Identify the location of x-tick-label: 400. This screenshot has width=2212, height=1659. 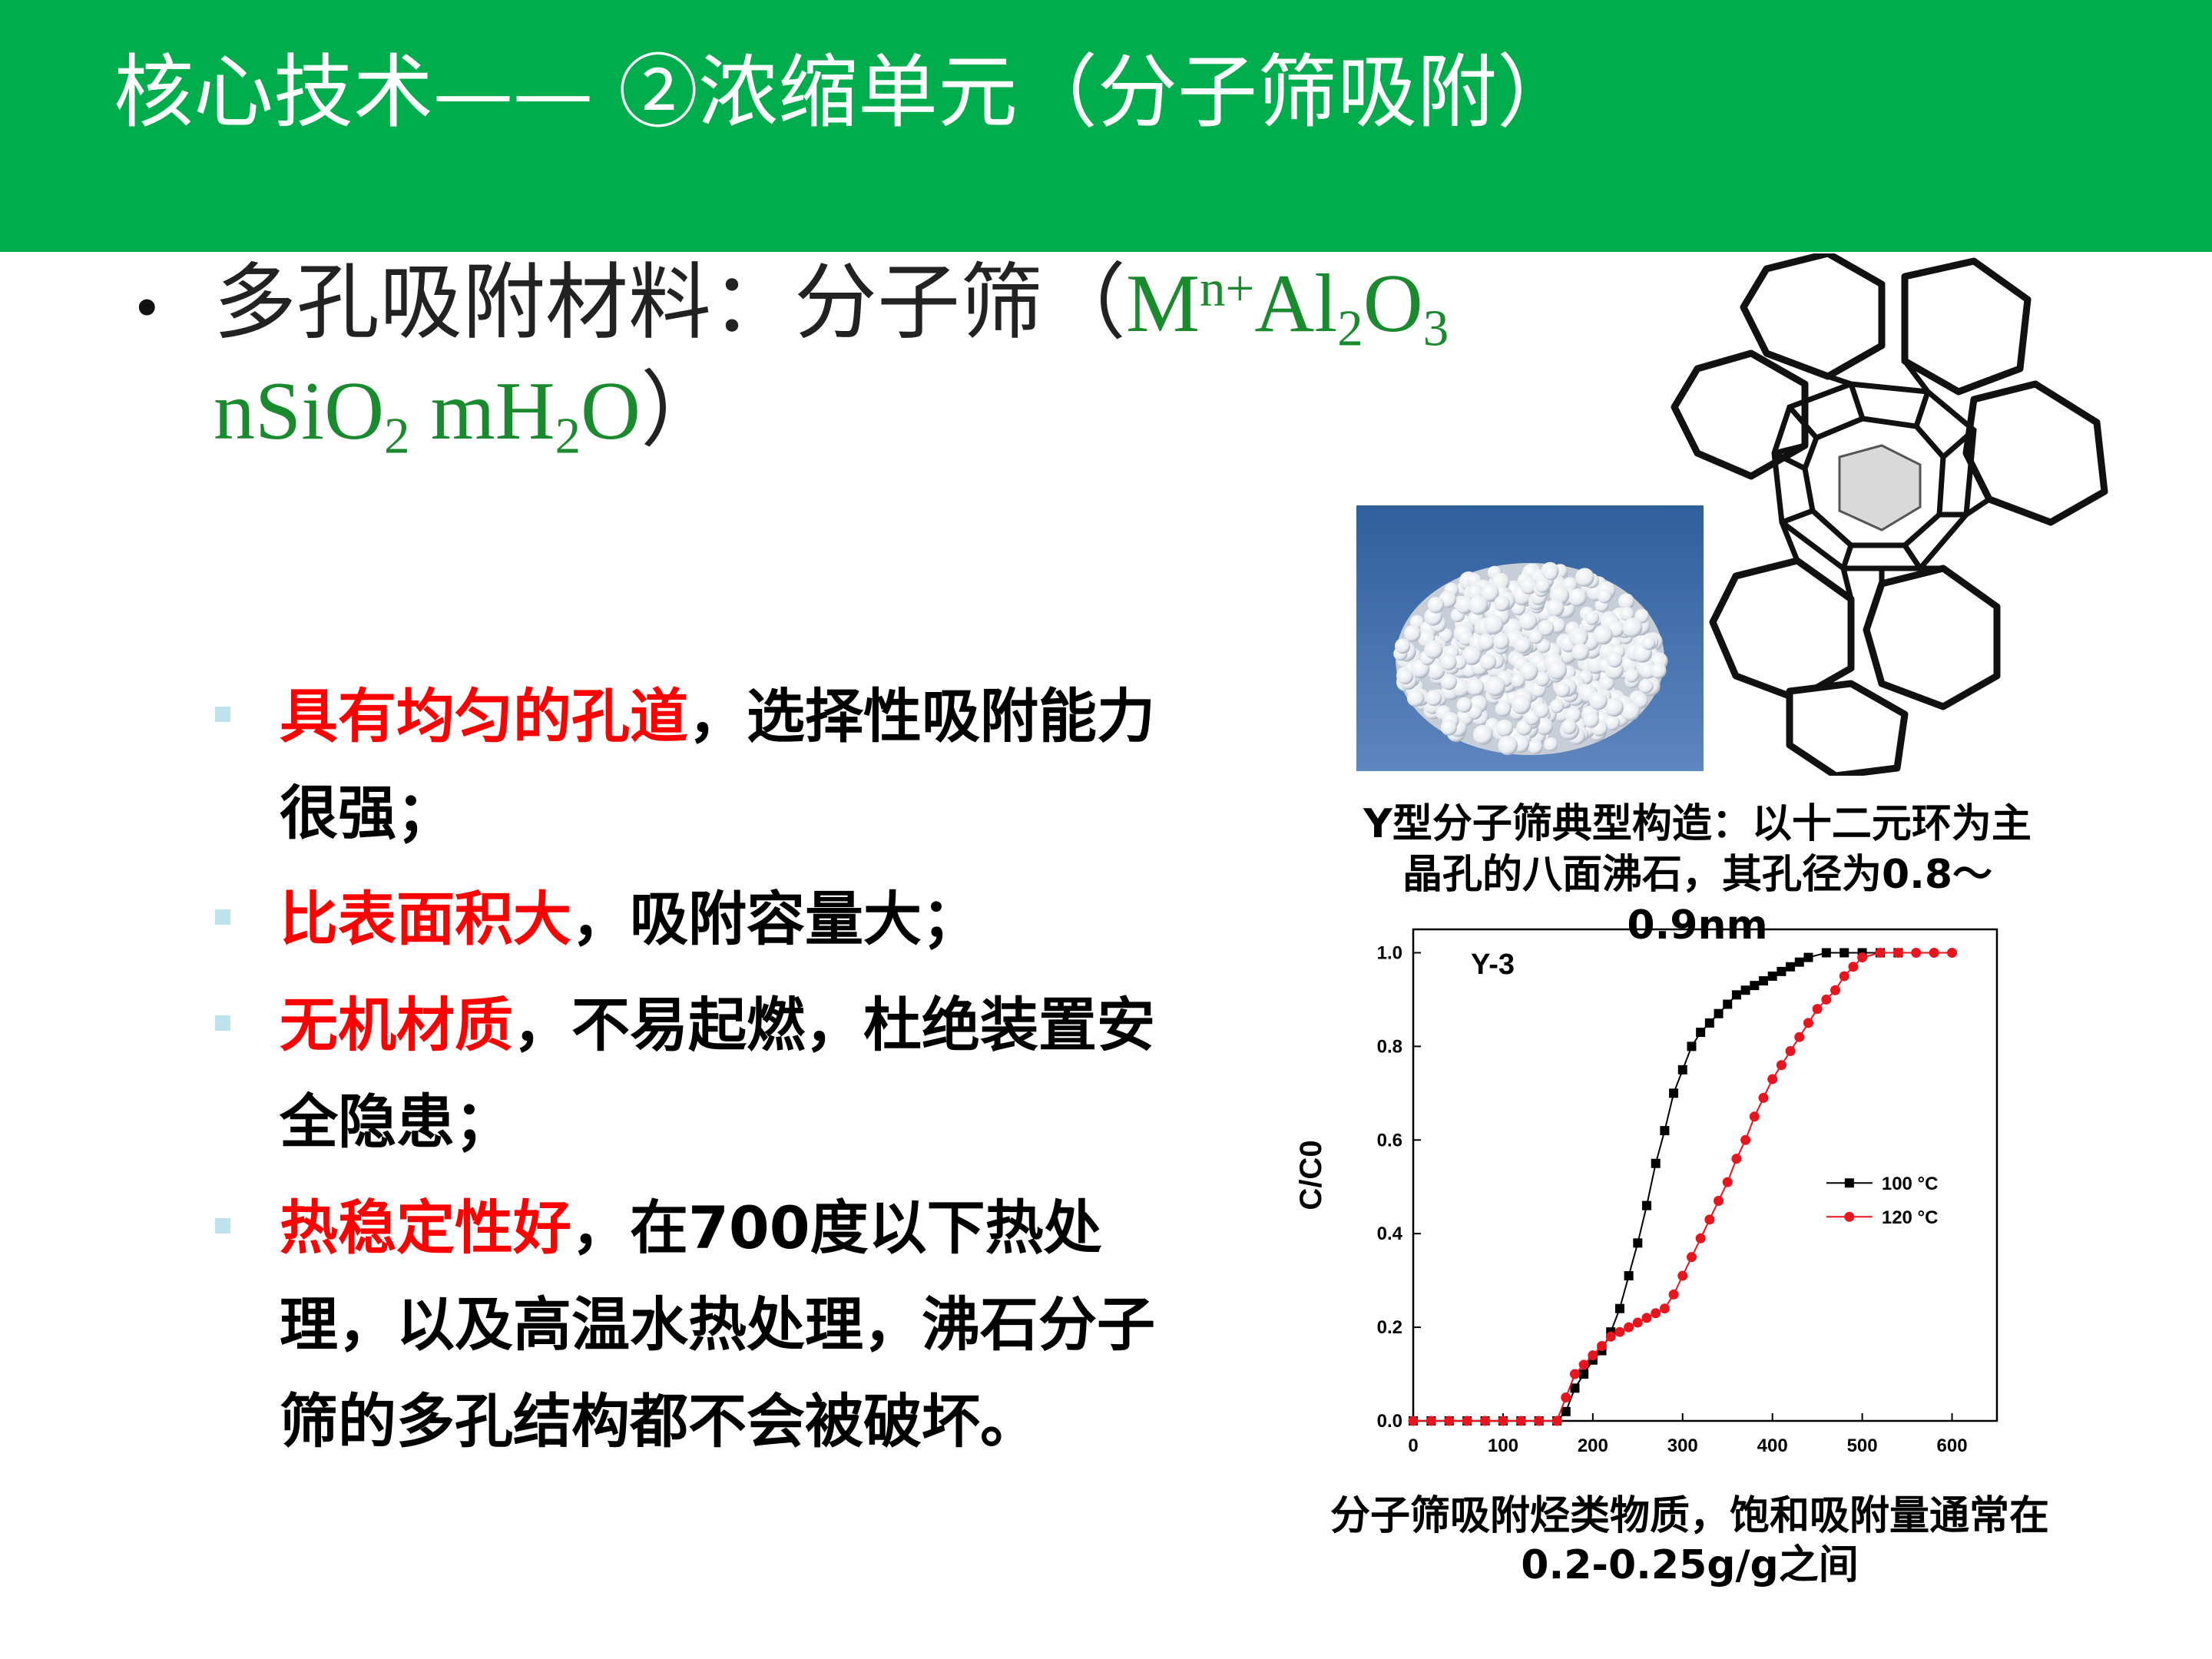
(1772, 1445).